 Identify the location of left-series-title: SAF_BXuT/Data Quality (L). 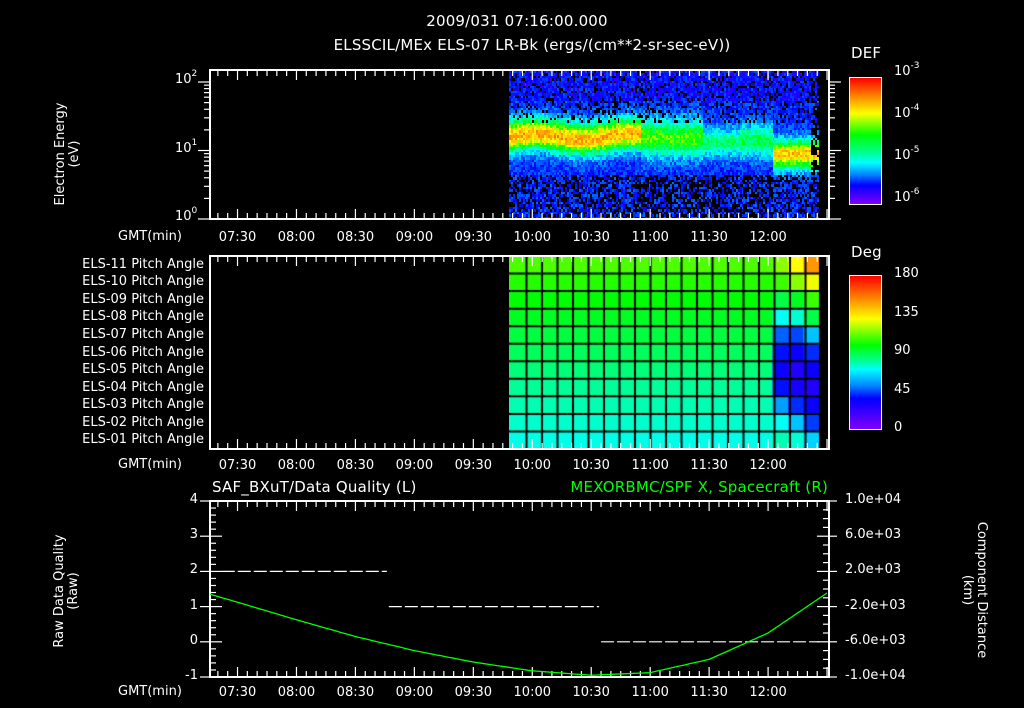
(314, 487).